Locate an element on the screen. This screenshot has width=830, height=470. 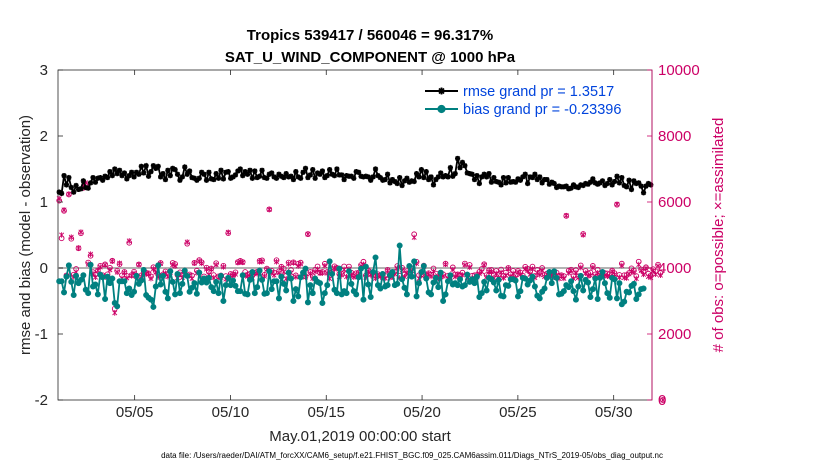
legend-box is located at coordinates (527, 98).